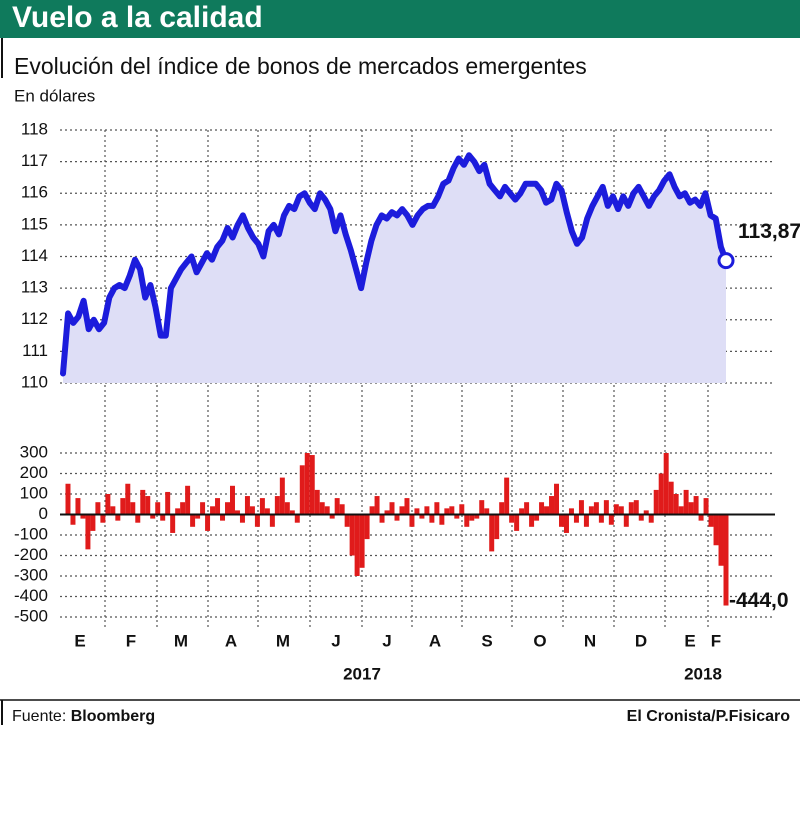 The image size is (800, 817). I want to click on y-tick-label: -300, so click(31, 574).